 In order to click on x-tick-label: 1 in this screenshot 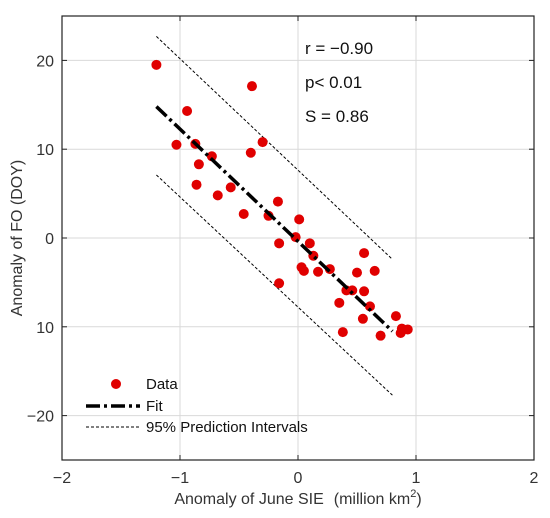, I will do `click(416, 478)`.